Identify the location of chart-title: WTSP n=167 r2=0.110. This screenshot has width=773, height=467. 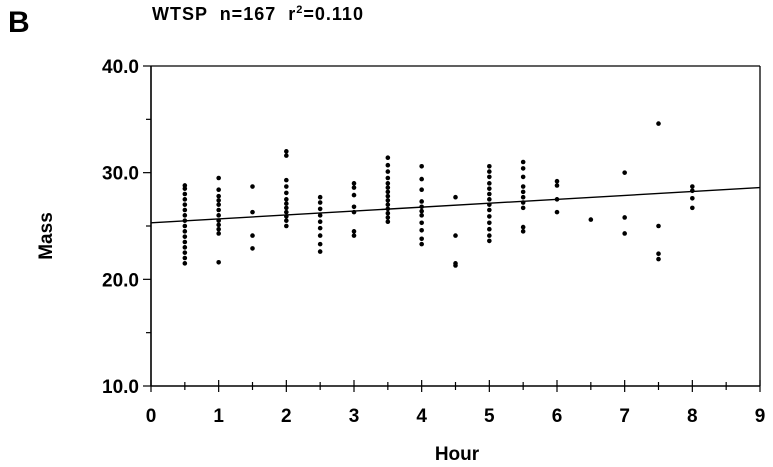
(258, 14).